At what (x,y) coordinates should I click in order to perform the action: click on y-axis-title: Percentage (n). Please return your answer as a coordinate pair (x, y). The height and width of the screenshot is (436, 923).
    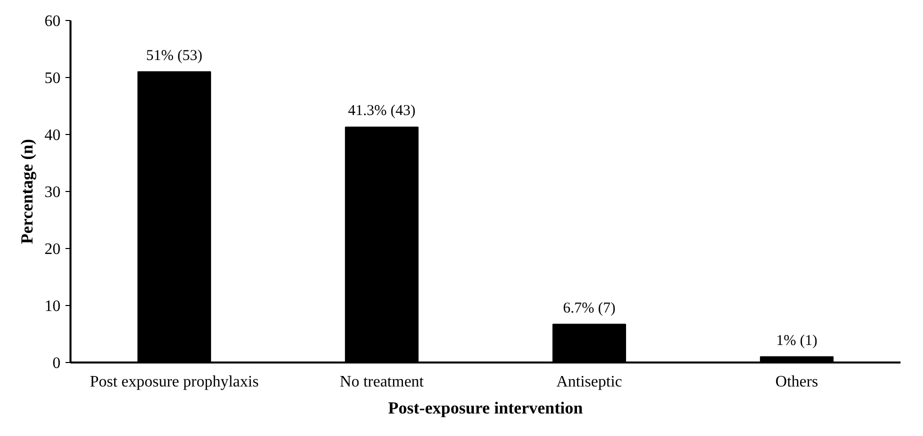
    Looking at the image, I should click on (27, 191).